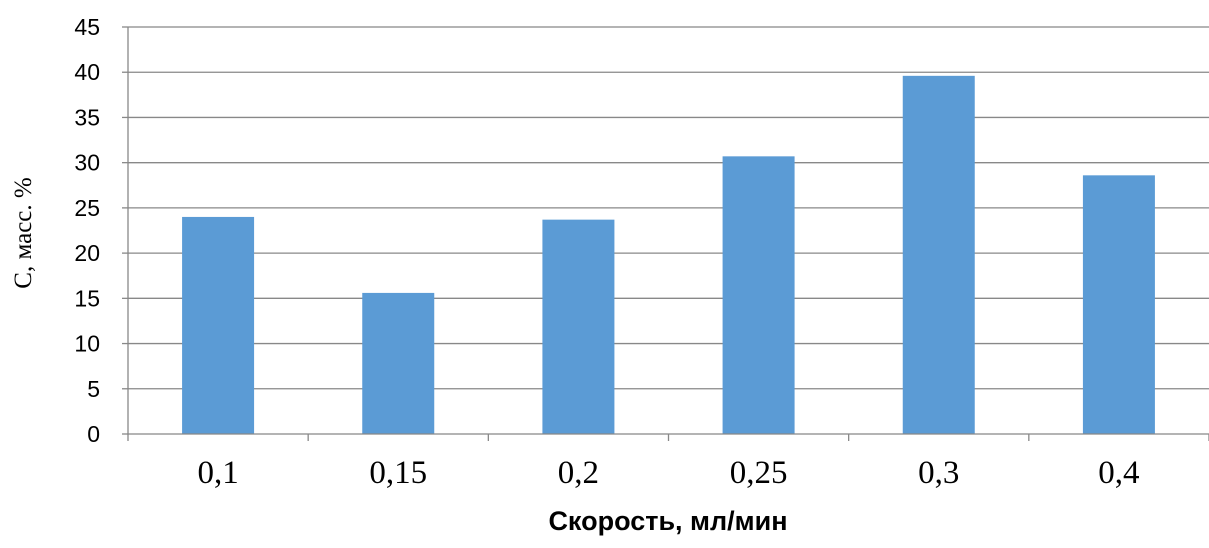 The width and height of the screenshot is (1209, 548). I want to click on y-tick-label: 5, so click(93, 389).